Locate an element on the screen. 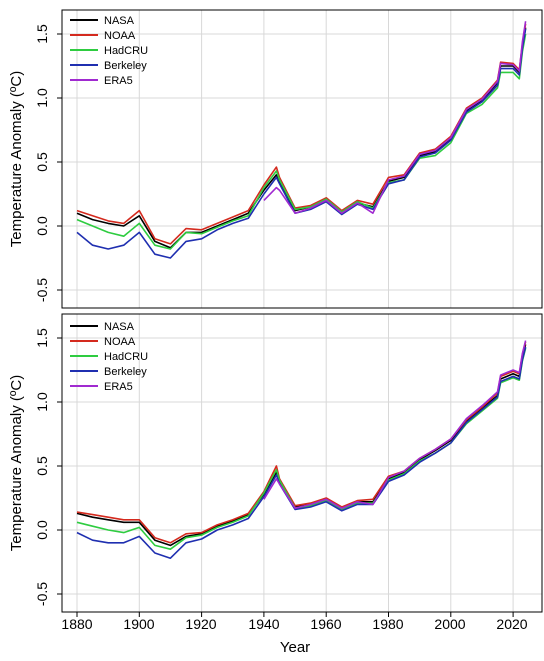  bottom-y-tick-label: 0.0 is located at coordinates (42, 530).